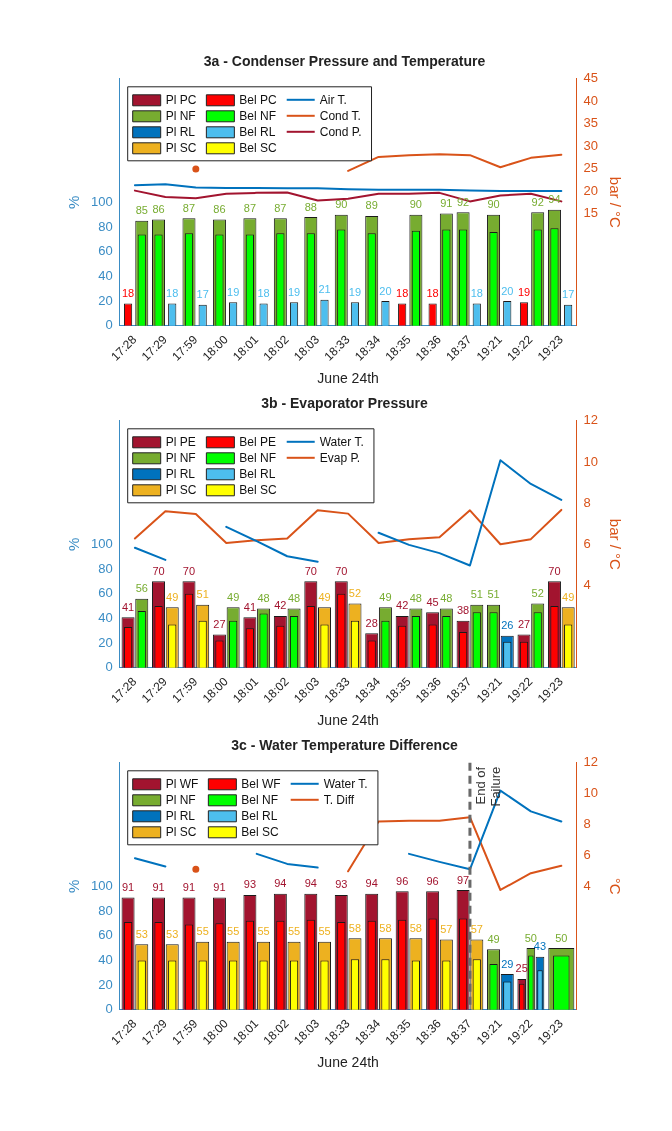 Image resolution: width=672 pixels, height=1131 pixels. I want to click on y-tick-label: 80, so click(105, 910).